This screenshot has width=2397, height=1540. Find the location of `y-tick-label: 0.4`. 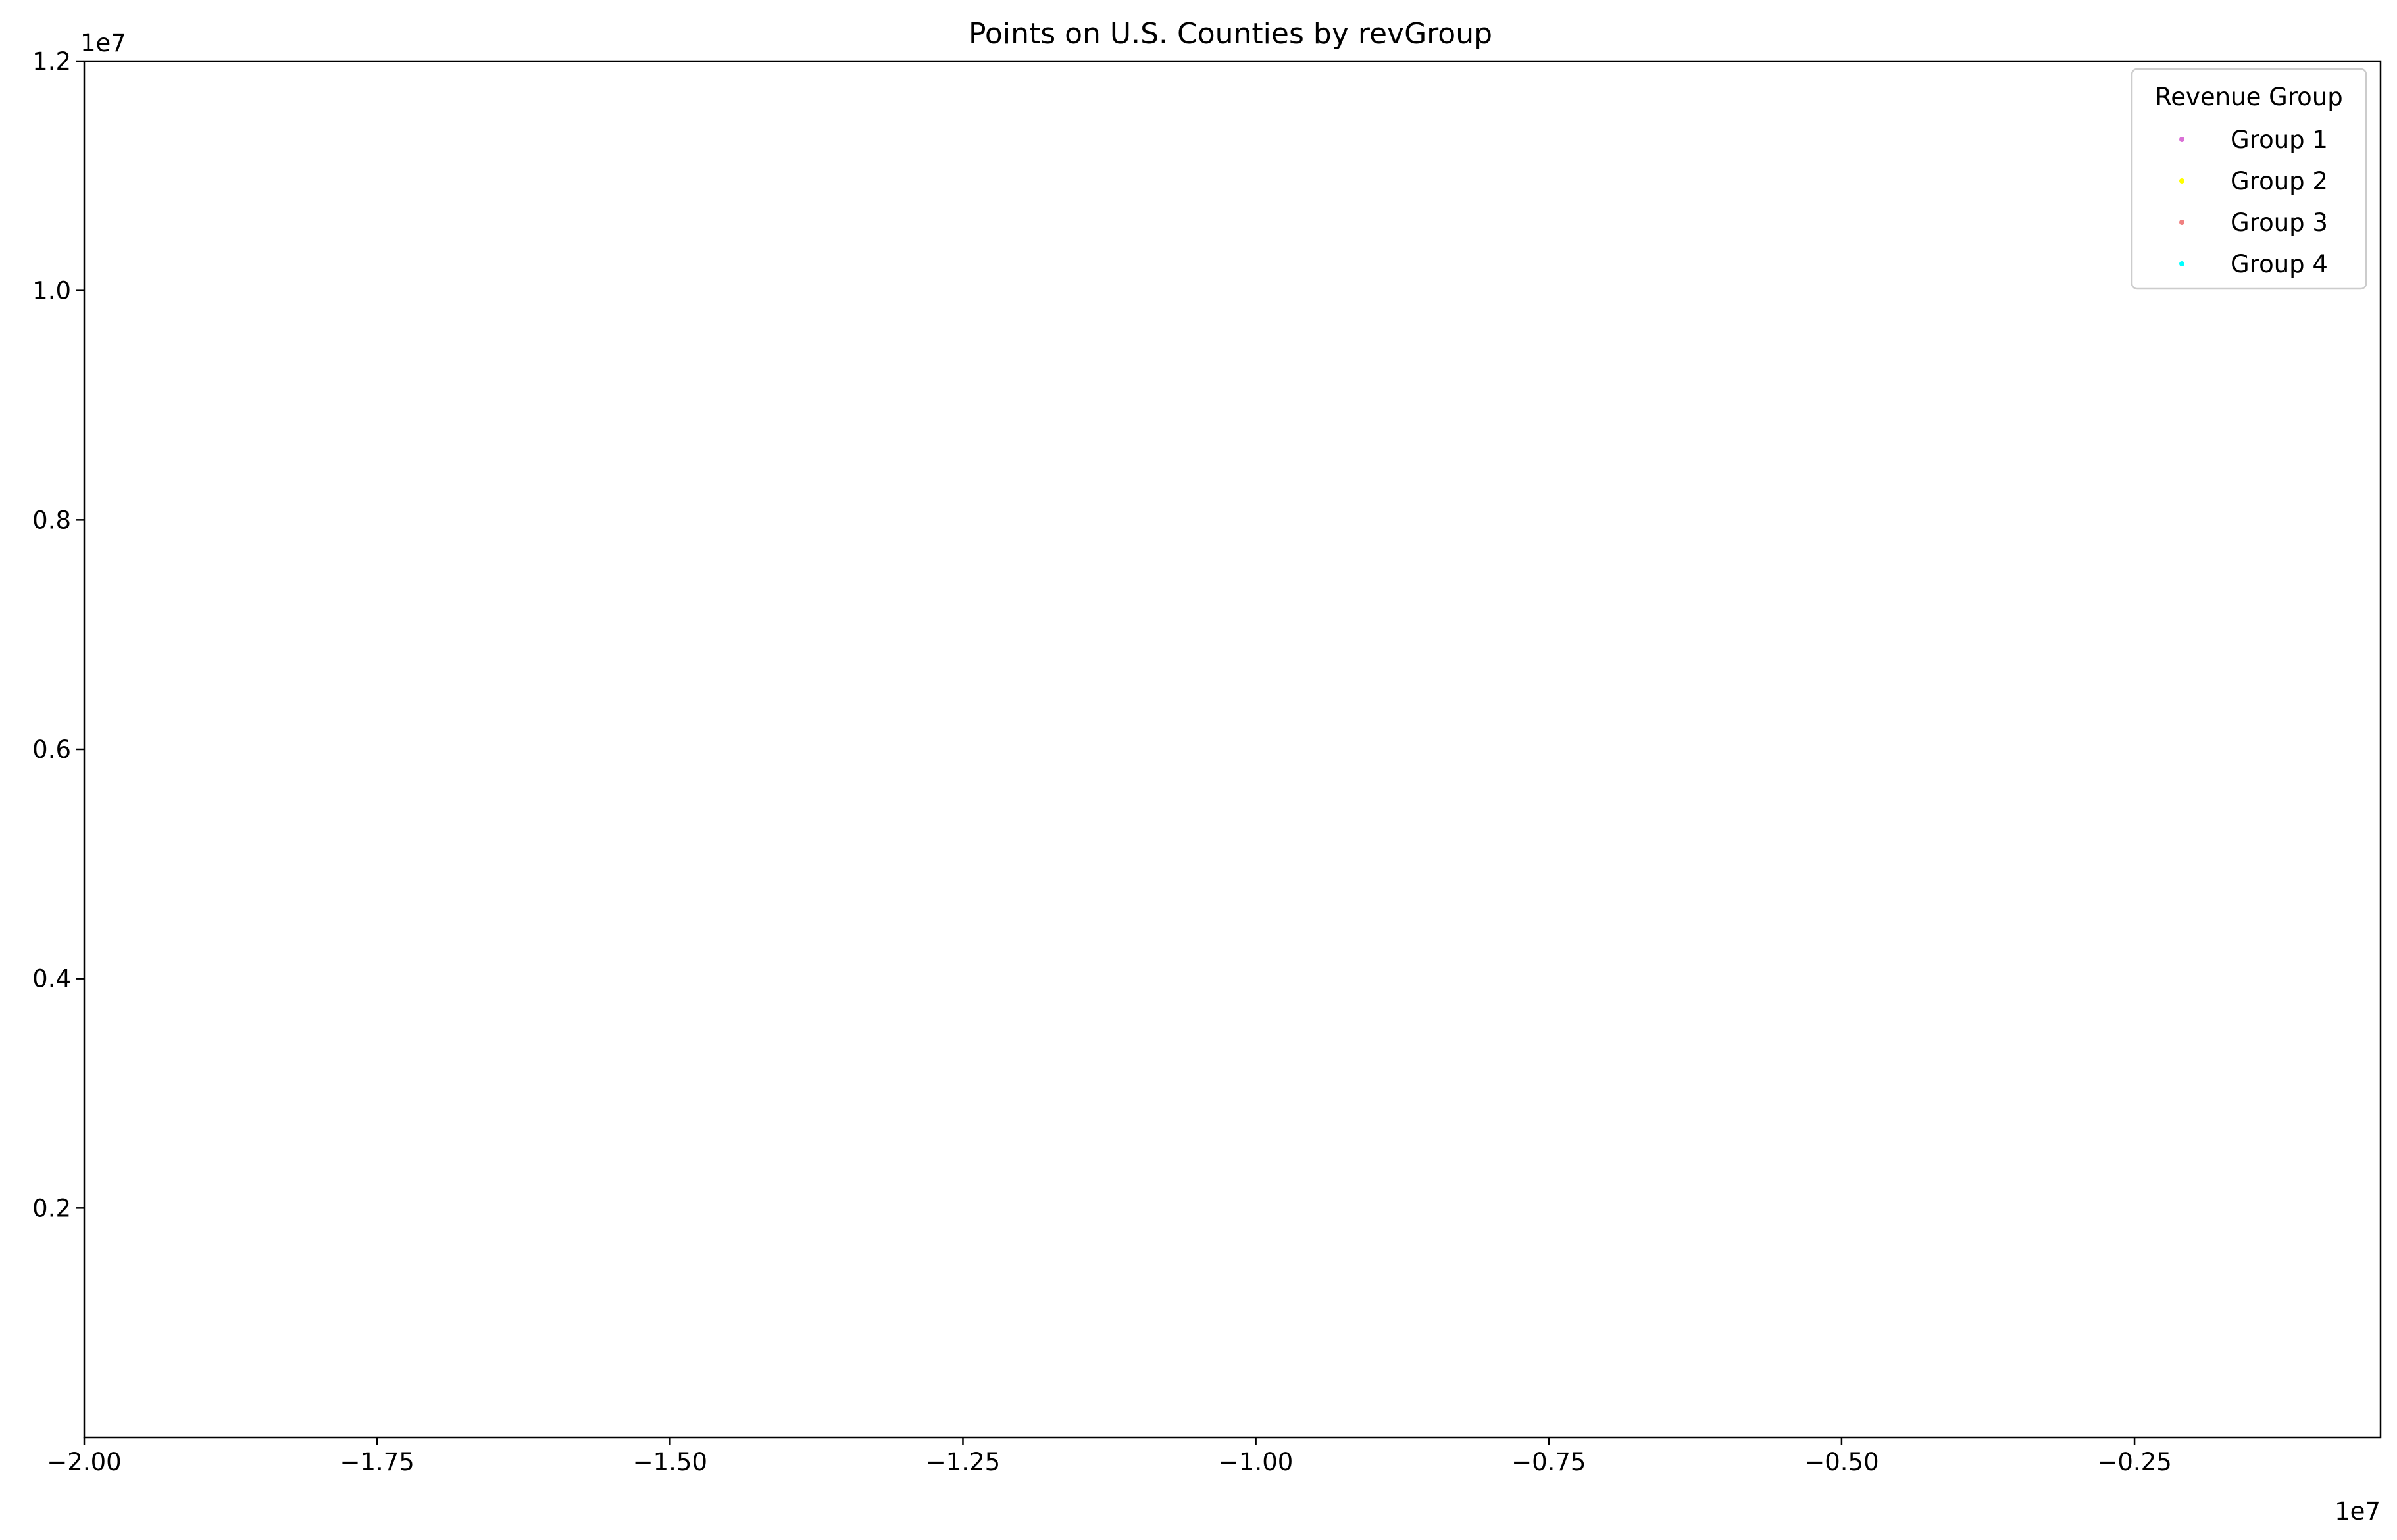

y-tick-label: 0.4 is located at coordinates (51, 979).